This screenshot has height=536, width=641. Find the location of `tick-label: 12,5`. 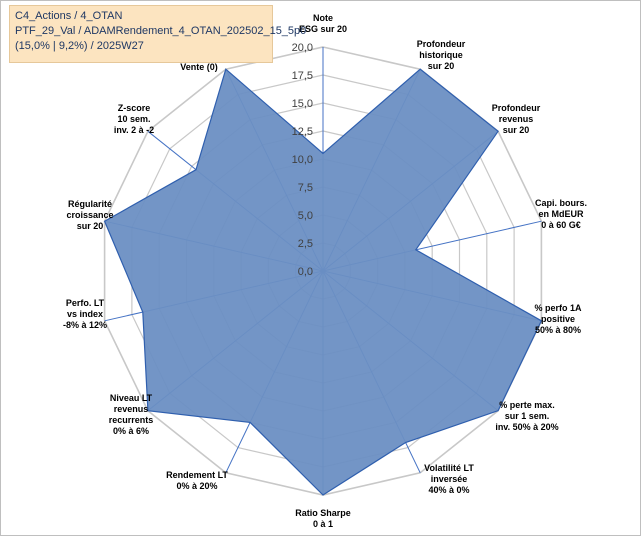

tick-label: 12,5 is located at coordinates (302, 132).